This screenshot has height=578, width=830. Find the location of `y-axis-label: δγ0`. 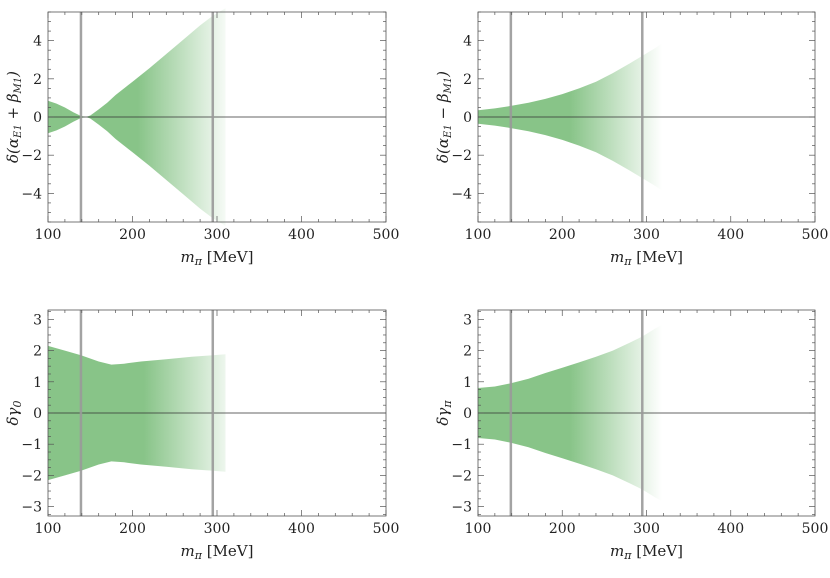

y-axis-label: δγ0 is located at coordinates (14, 413).